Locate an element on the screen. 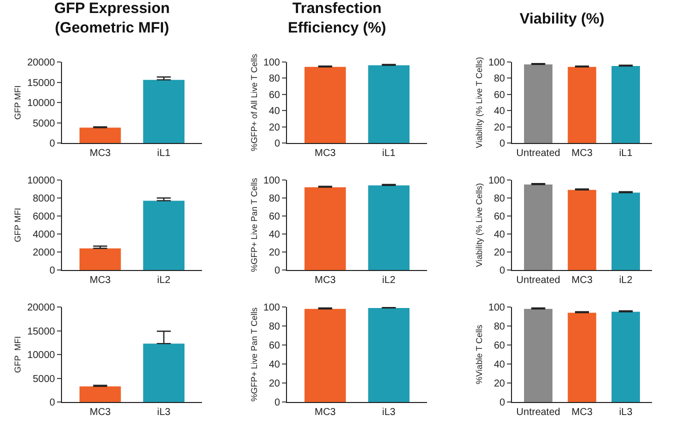  y-axis-title: Viability (% Live T Cells) is located at coordinates (479, 102).